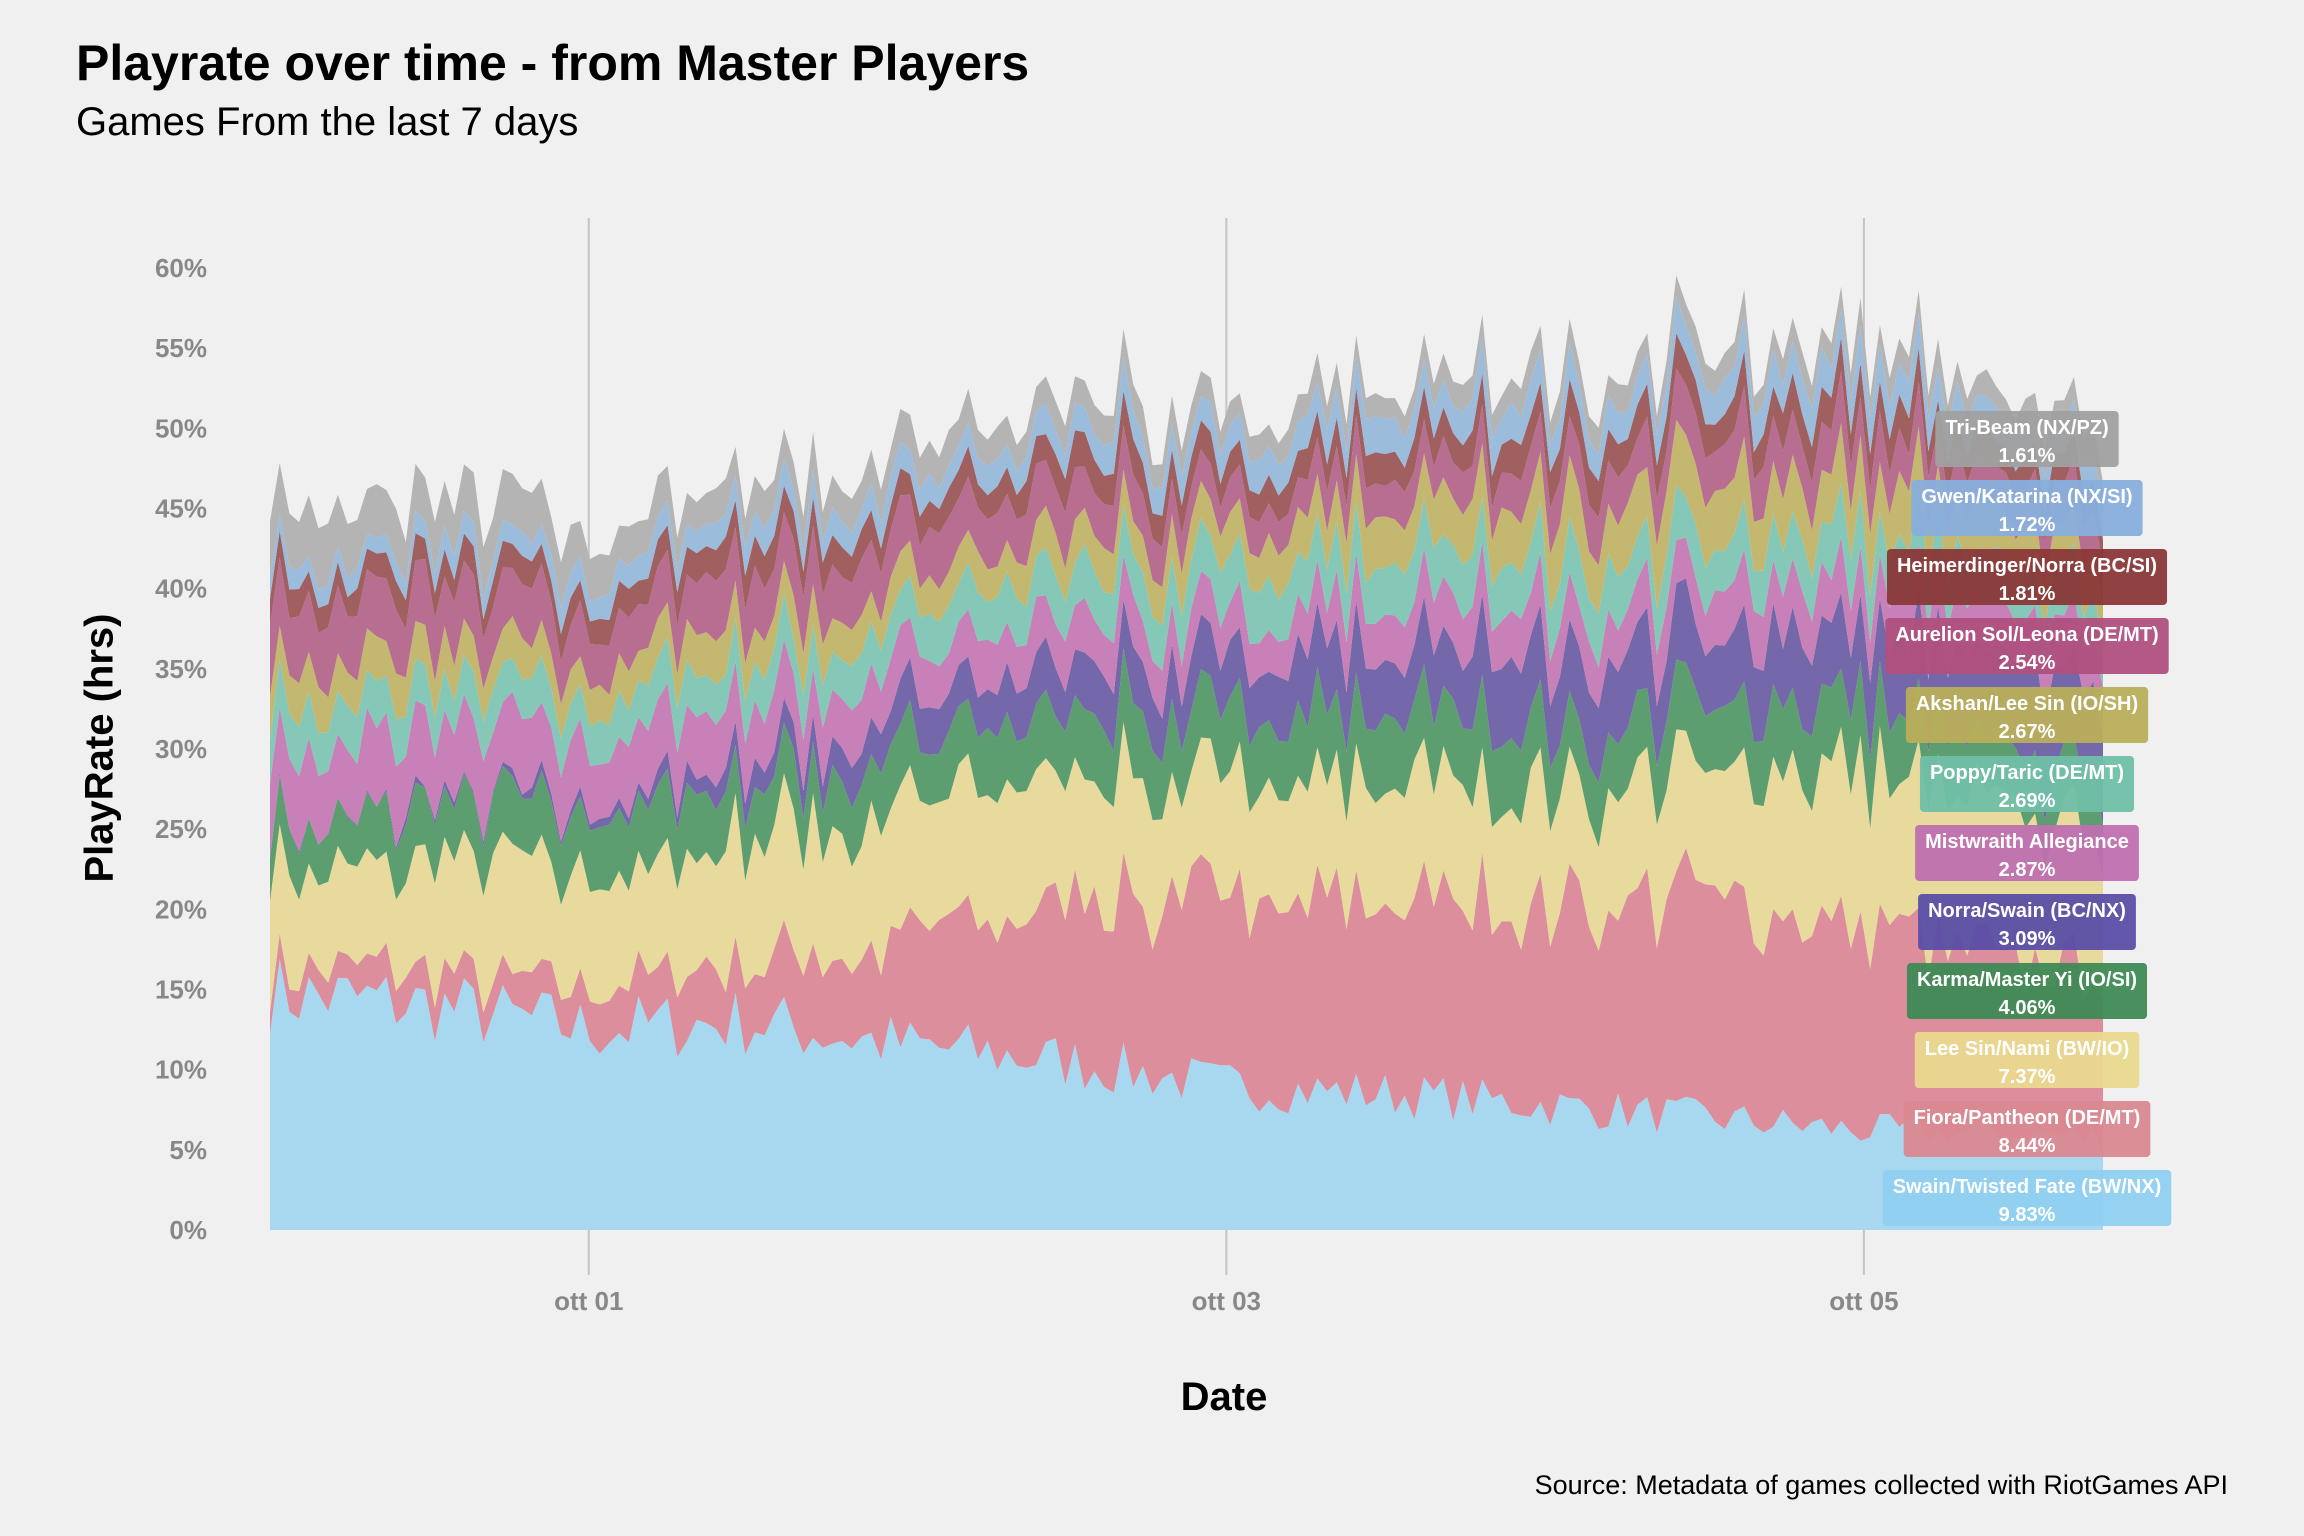  Describe the element at coordinates (2027, 1187) in the screenshot. I see `series-label-name: Swain/Twisted Fate (BW/NX)` at that location.